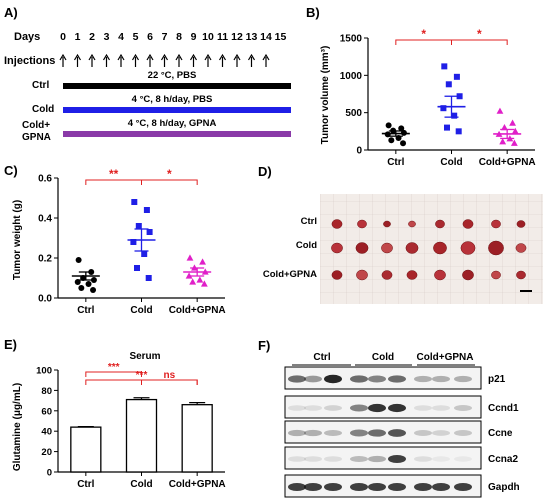 Image resolution: width=550 pixels, height=504 pixels. Describe the element at coordinates (11, 12) in the screenshot. I see `panel-a-label: A)` at that location.